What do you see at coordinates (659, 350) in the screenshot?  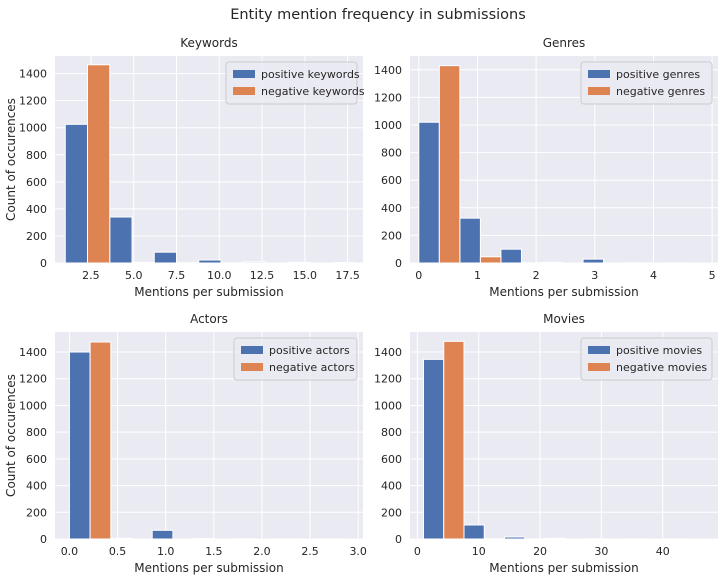 I see `legend-label: positive movies` at bounding box center [659, 350].